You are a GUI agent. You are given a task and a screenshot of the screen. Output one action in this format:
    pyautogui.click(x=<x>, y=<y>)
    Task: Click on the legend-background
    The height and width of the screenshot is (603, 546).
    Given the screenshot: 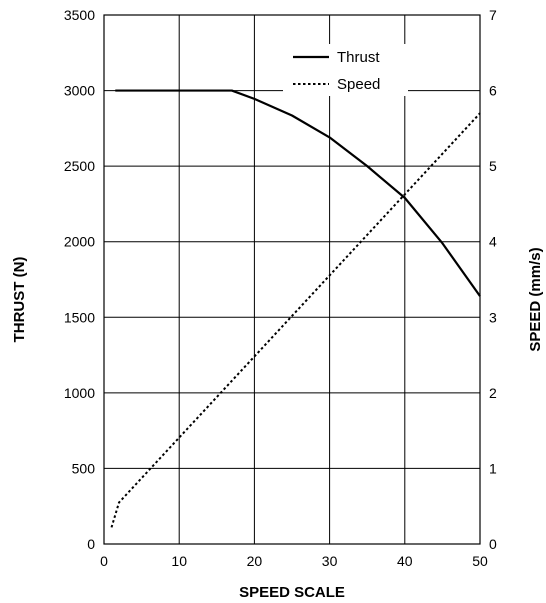 What is the action you would take?
    pyautogui.click(x=345, y=70)
    